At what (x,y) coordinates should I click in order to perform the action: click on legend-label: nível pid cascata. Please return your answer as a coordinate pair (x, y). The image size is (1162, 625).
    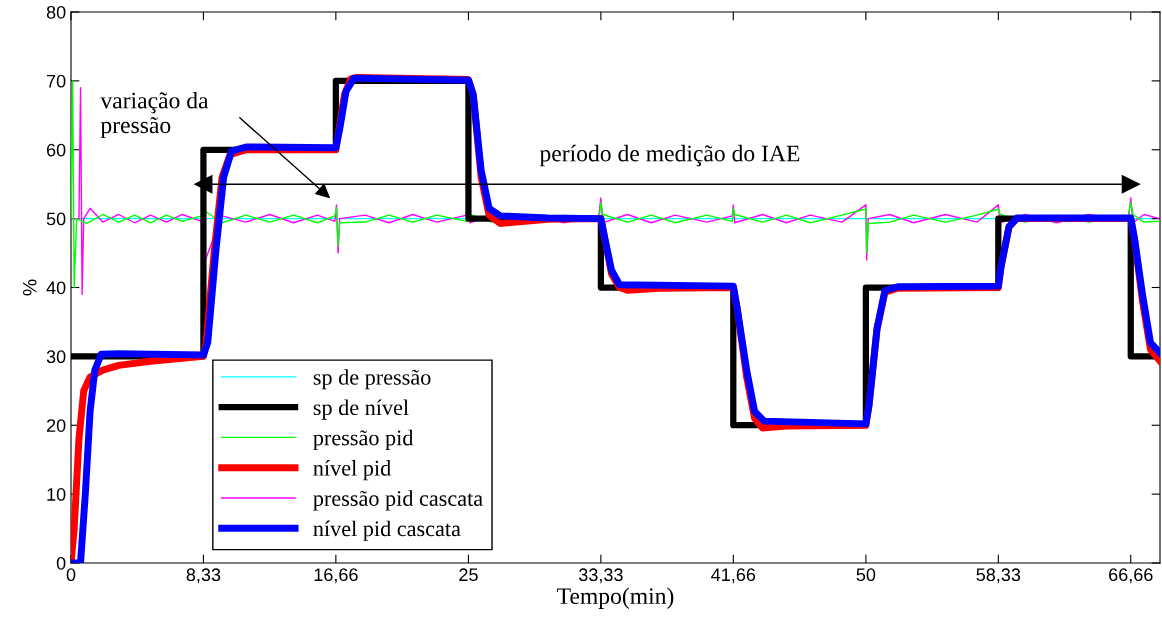
    Looking at the image, I should click on (387, 530).